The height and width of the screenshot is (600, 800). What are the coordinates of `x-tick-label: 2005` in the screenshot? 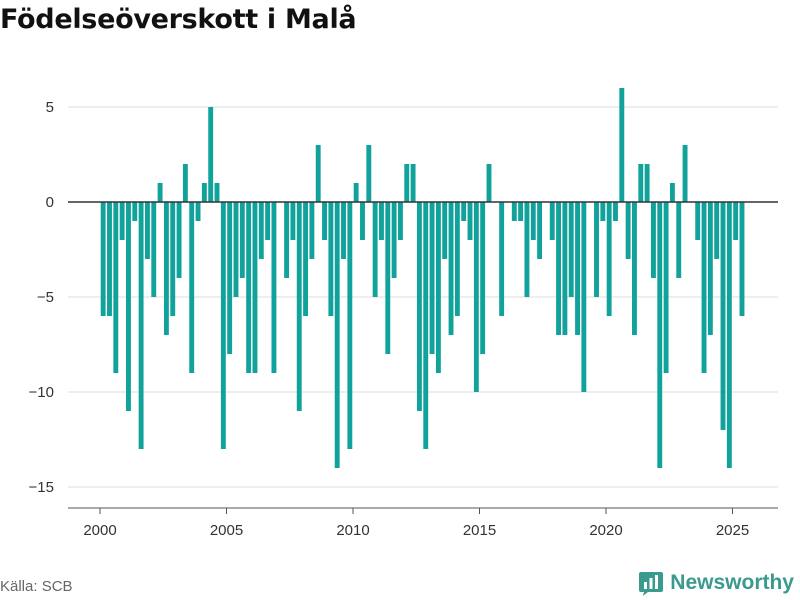 It's located at (226, 530).